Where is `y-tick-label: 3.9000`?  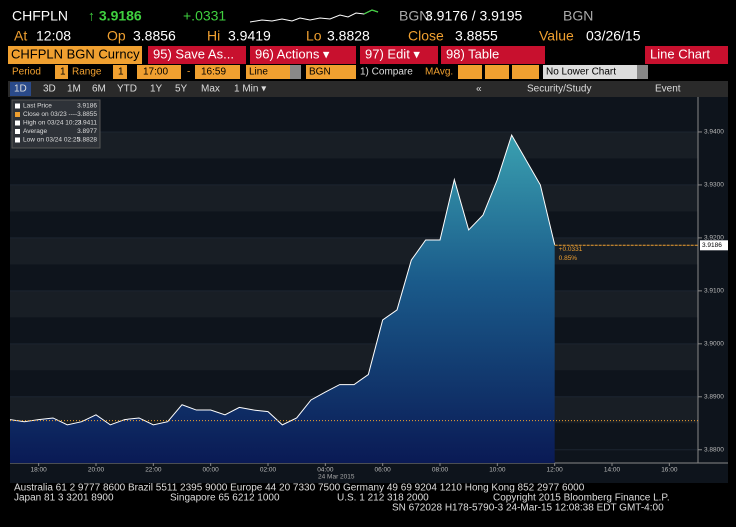
y-tick-label: 3.9000 is located at coordinates (714, 344).